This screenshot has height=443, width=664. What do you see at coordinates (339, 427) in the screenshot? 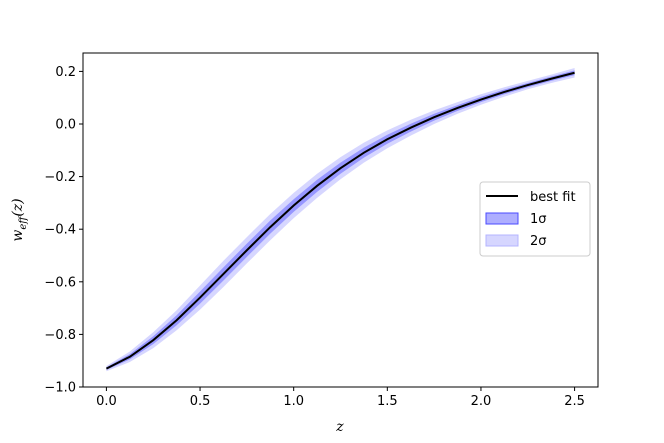
I see `x-axis-label: z` at bounding box center [339, 427].